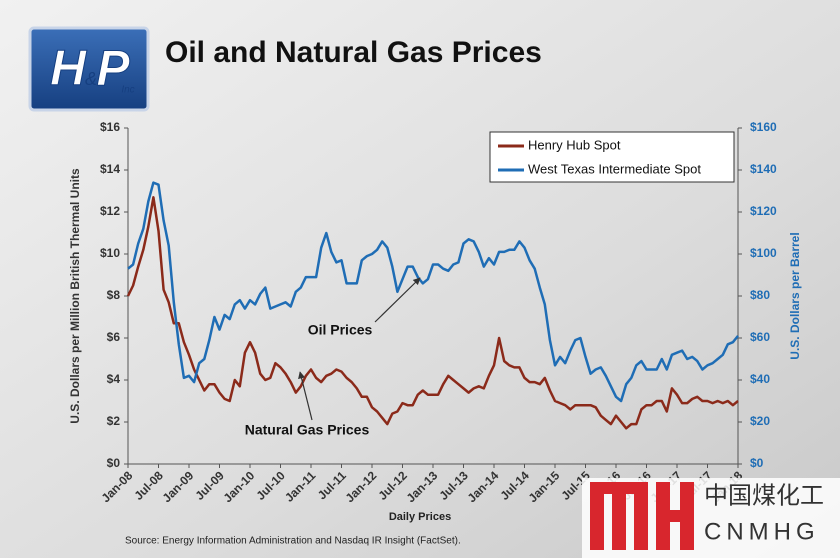  I want to click on y-tick-label: $16, so click(110, 127).